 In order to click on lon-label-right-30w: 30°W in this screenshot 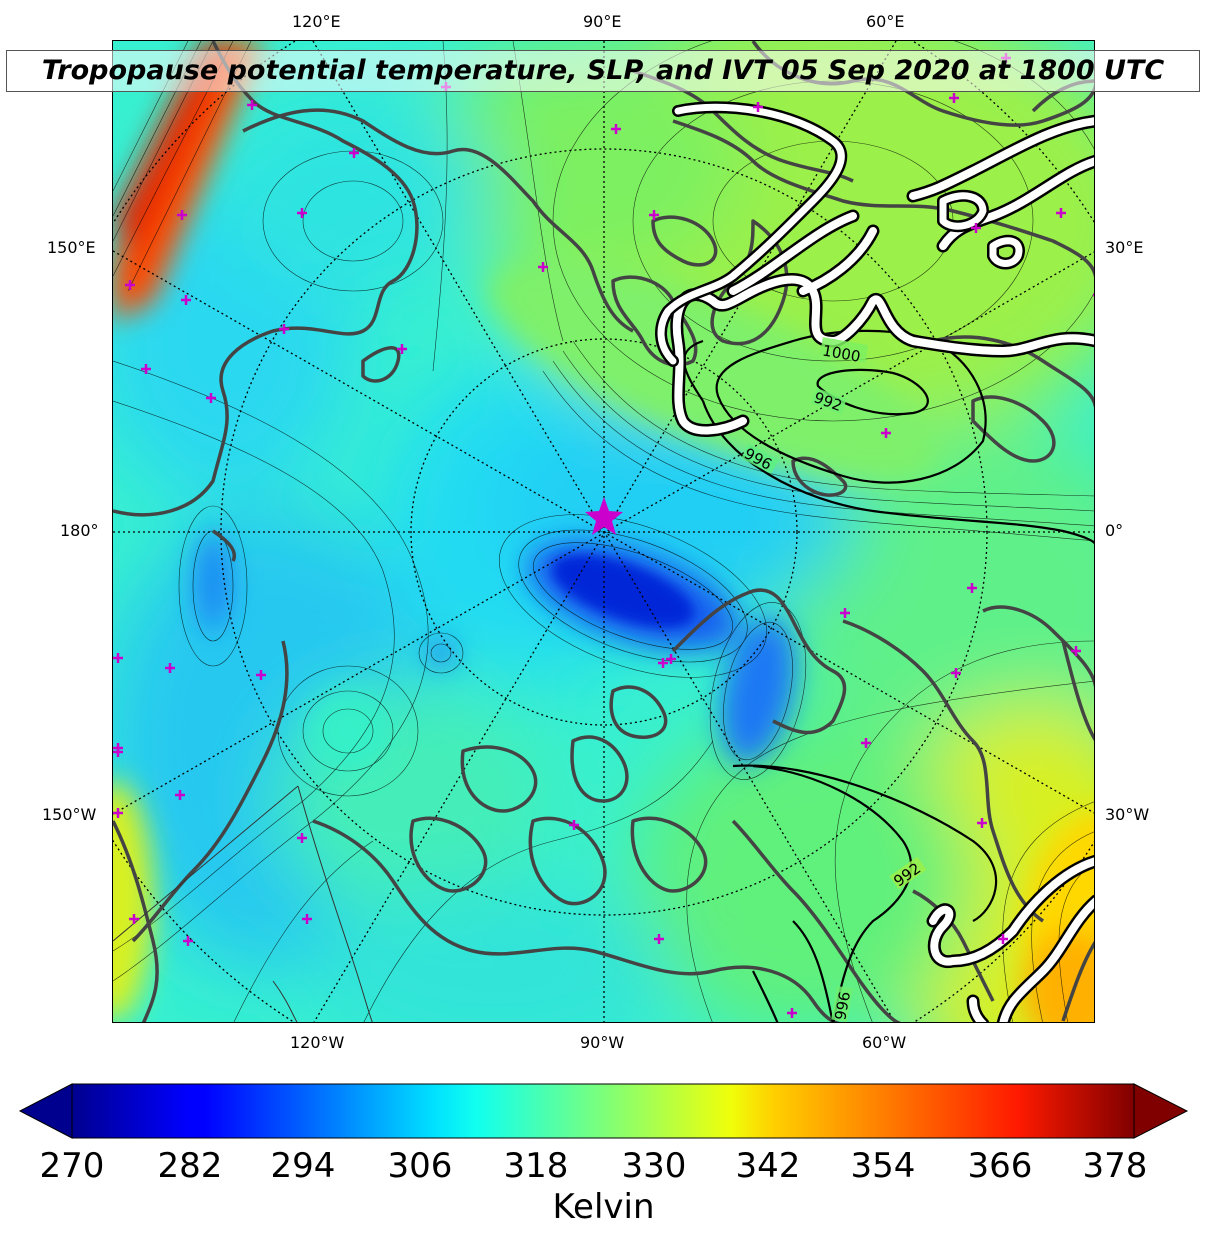, I will do `click(1127, 814)`.